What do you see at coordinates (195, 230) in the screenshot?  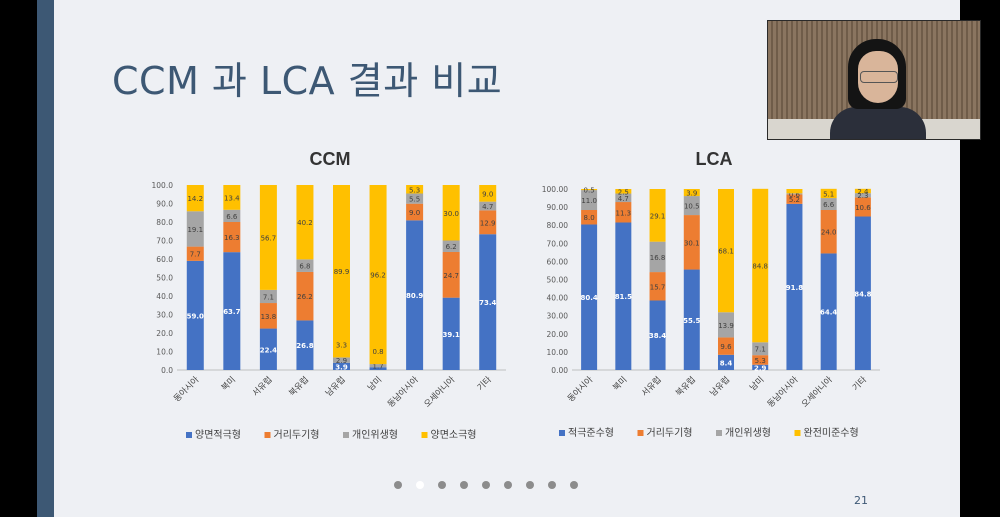 I see `data-label: 19.1` at bounding box center [195, 230].